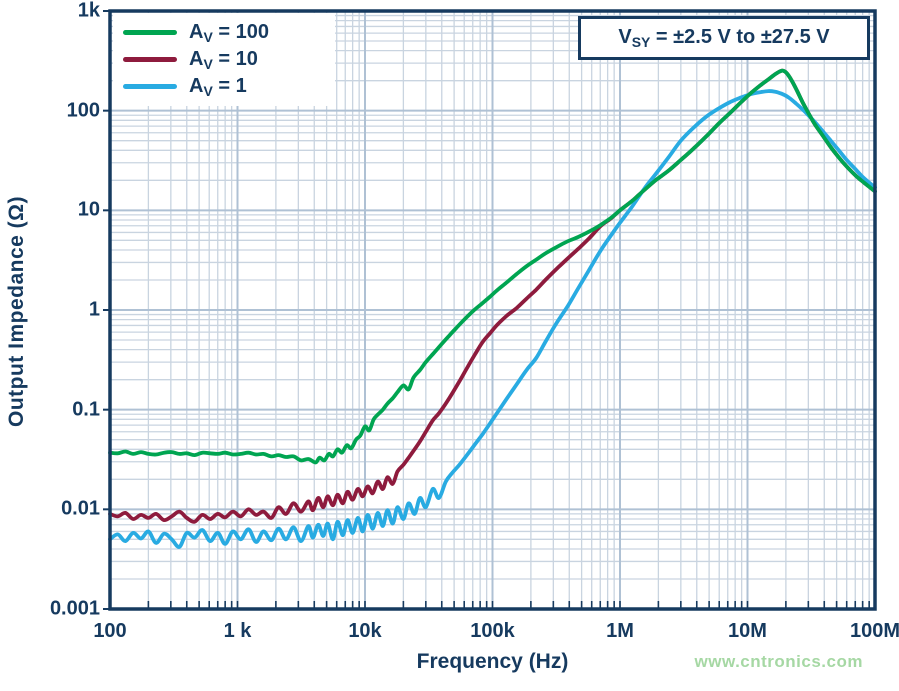 This screenshot has width=899, height=691. Describe the element at coordinates (83, 110) in the screenshot. I see `y-tick-label: 100` at that location.